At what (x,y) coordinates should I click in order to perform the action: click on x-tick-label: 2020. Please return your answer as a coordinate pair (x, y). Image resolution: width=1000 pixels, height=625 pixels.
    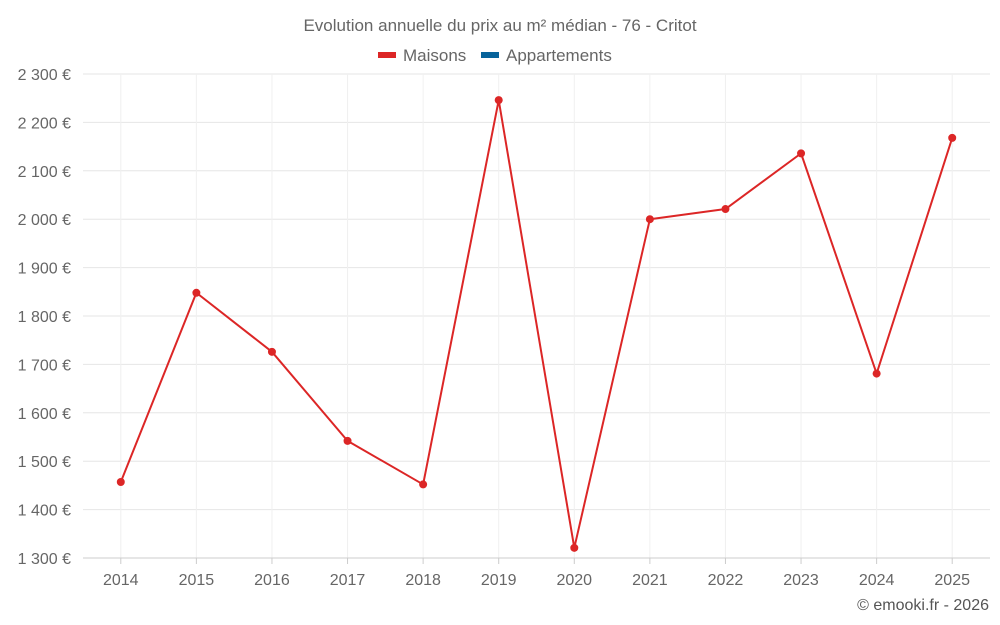
    Looking at the image, I should click on (574, 580).